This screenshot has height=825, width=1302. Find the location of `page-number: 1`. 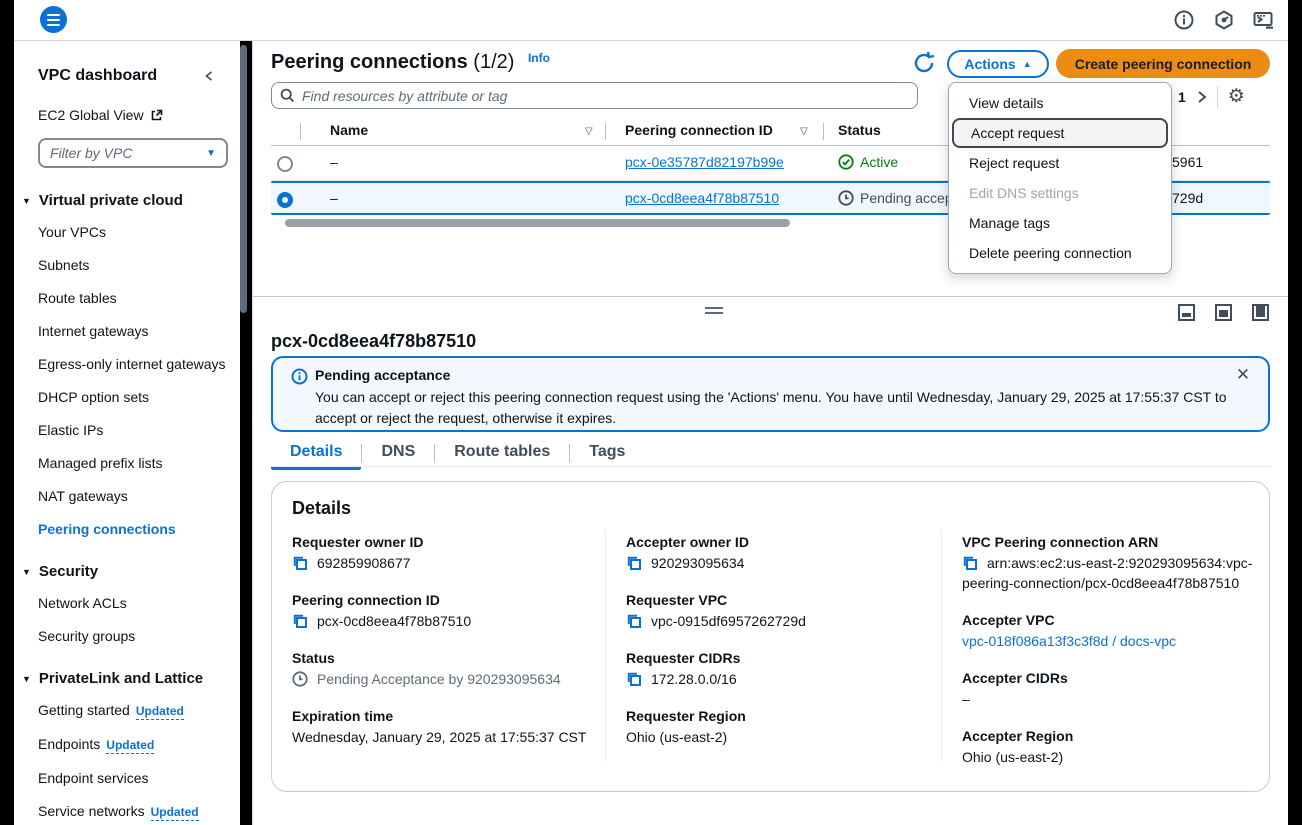

page-number: 1 is located at coordinates (1182, 97).